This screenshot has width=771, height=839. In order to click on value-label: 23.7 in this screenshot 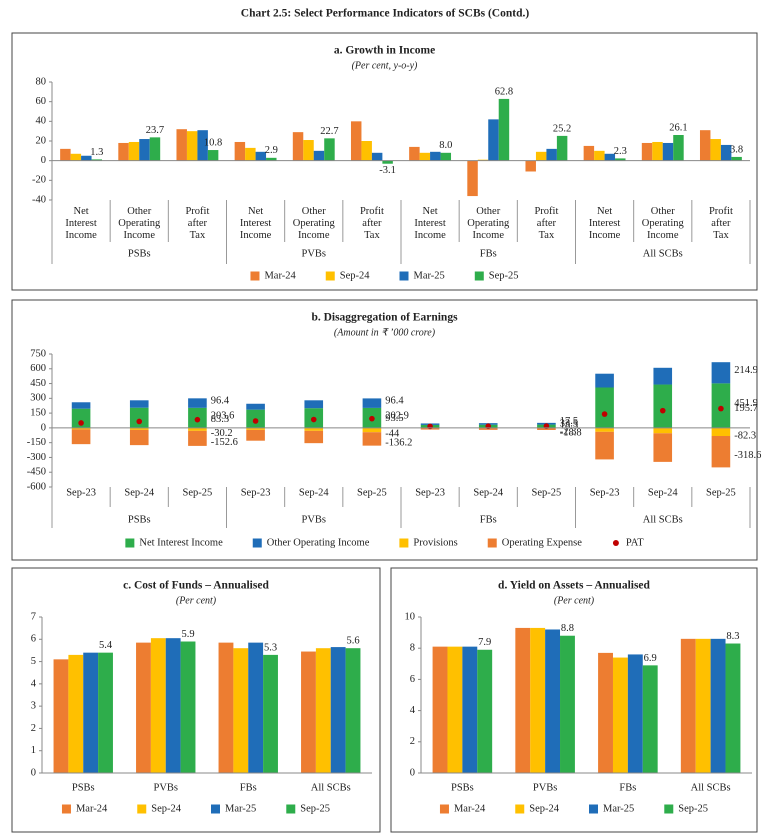, I will do `click(155, 130)`.